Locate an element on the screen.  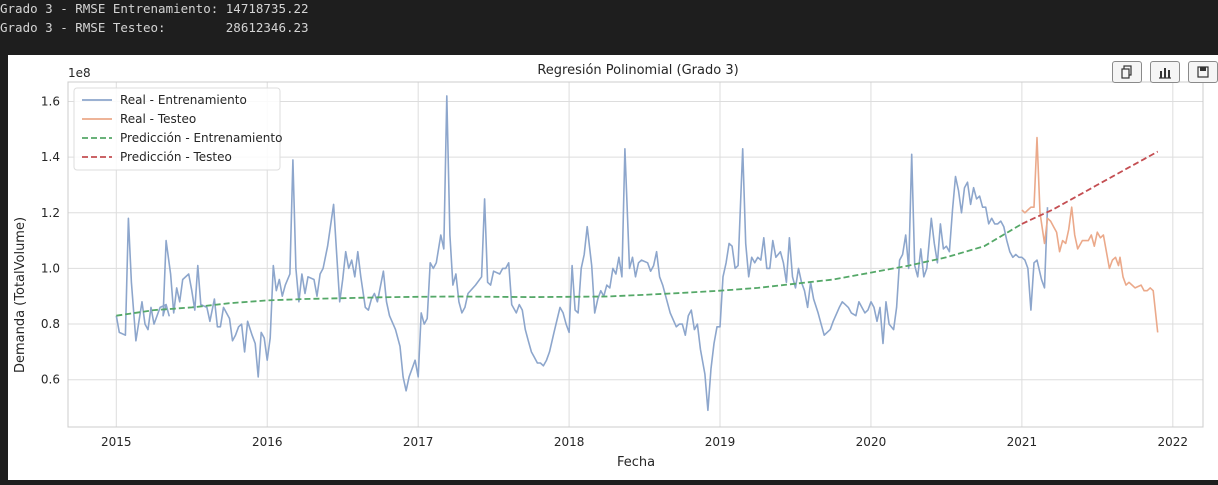
x-tick-label: 2020 is located at coordinates (871, 442).